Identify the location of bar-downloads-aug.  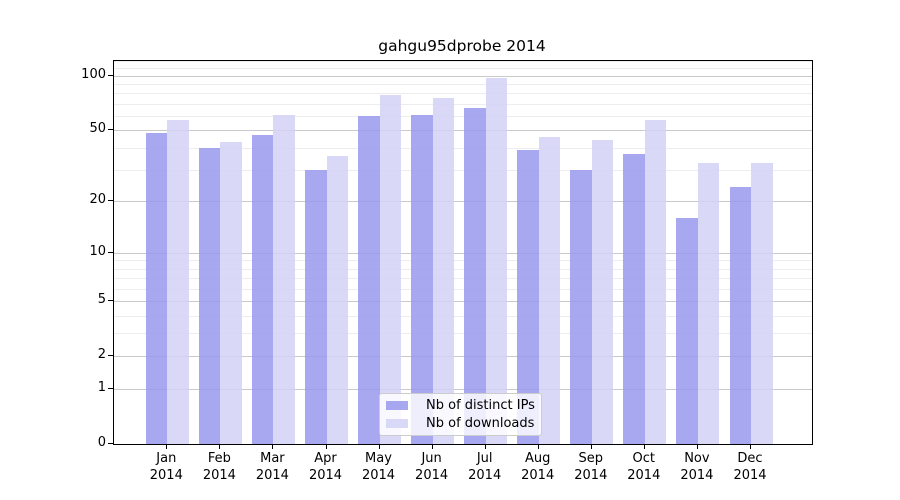
(549, 290).